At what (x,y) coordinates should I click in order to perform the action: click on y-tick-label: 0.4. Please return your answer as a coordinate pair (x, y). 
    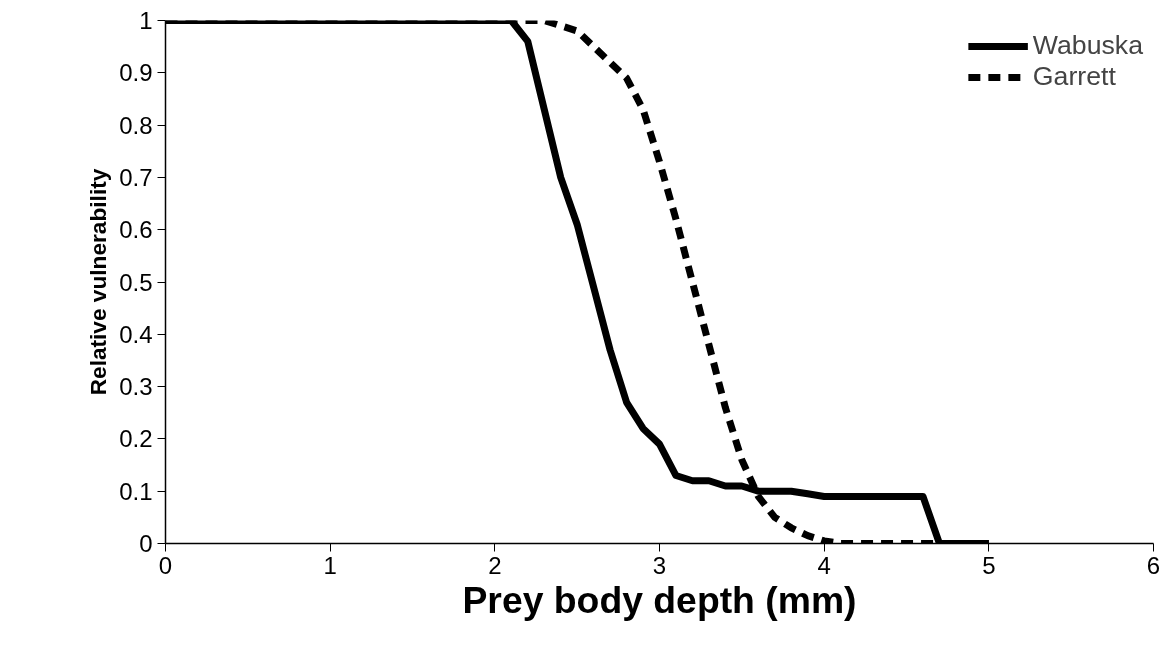
    Looking at the image, I should click on (136, 334).